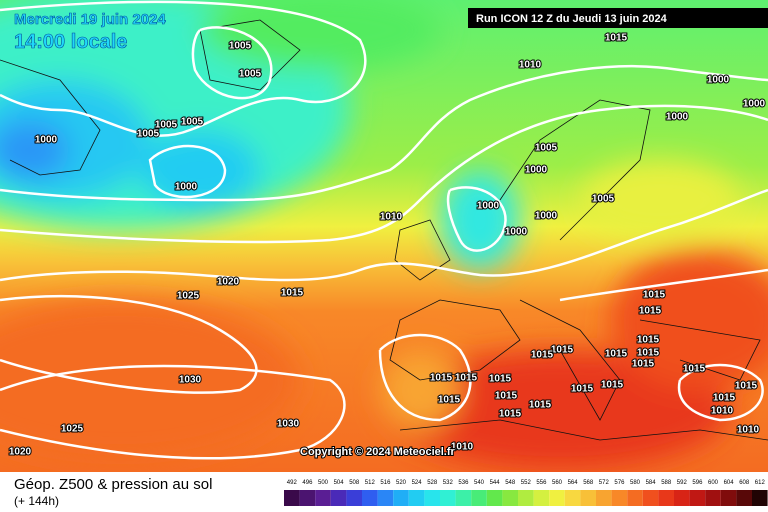 This screenshot has height=512, width=768. What do you see at coordinates (666, 483) in the screenshot?
I see `scale-label: 588` at bounding box center [666, 483].